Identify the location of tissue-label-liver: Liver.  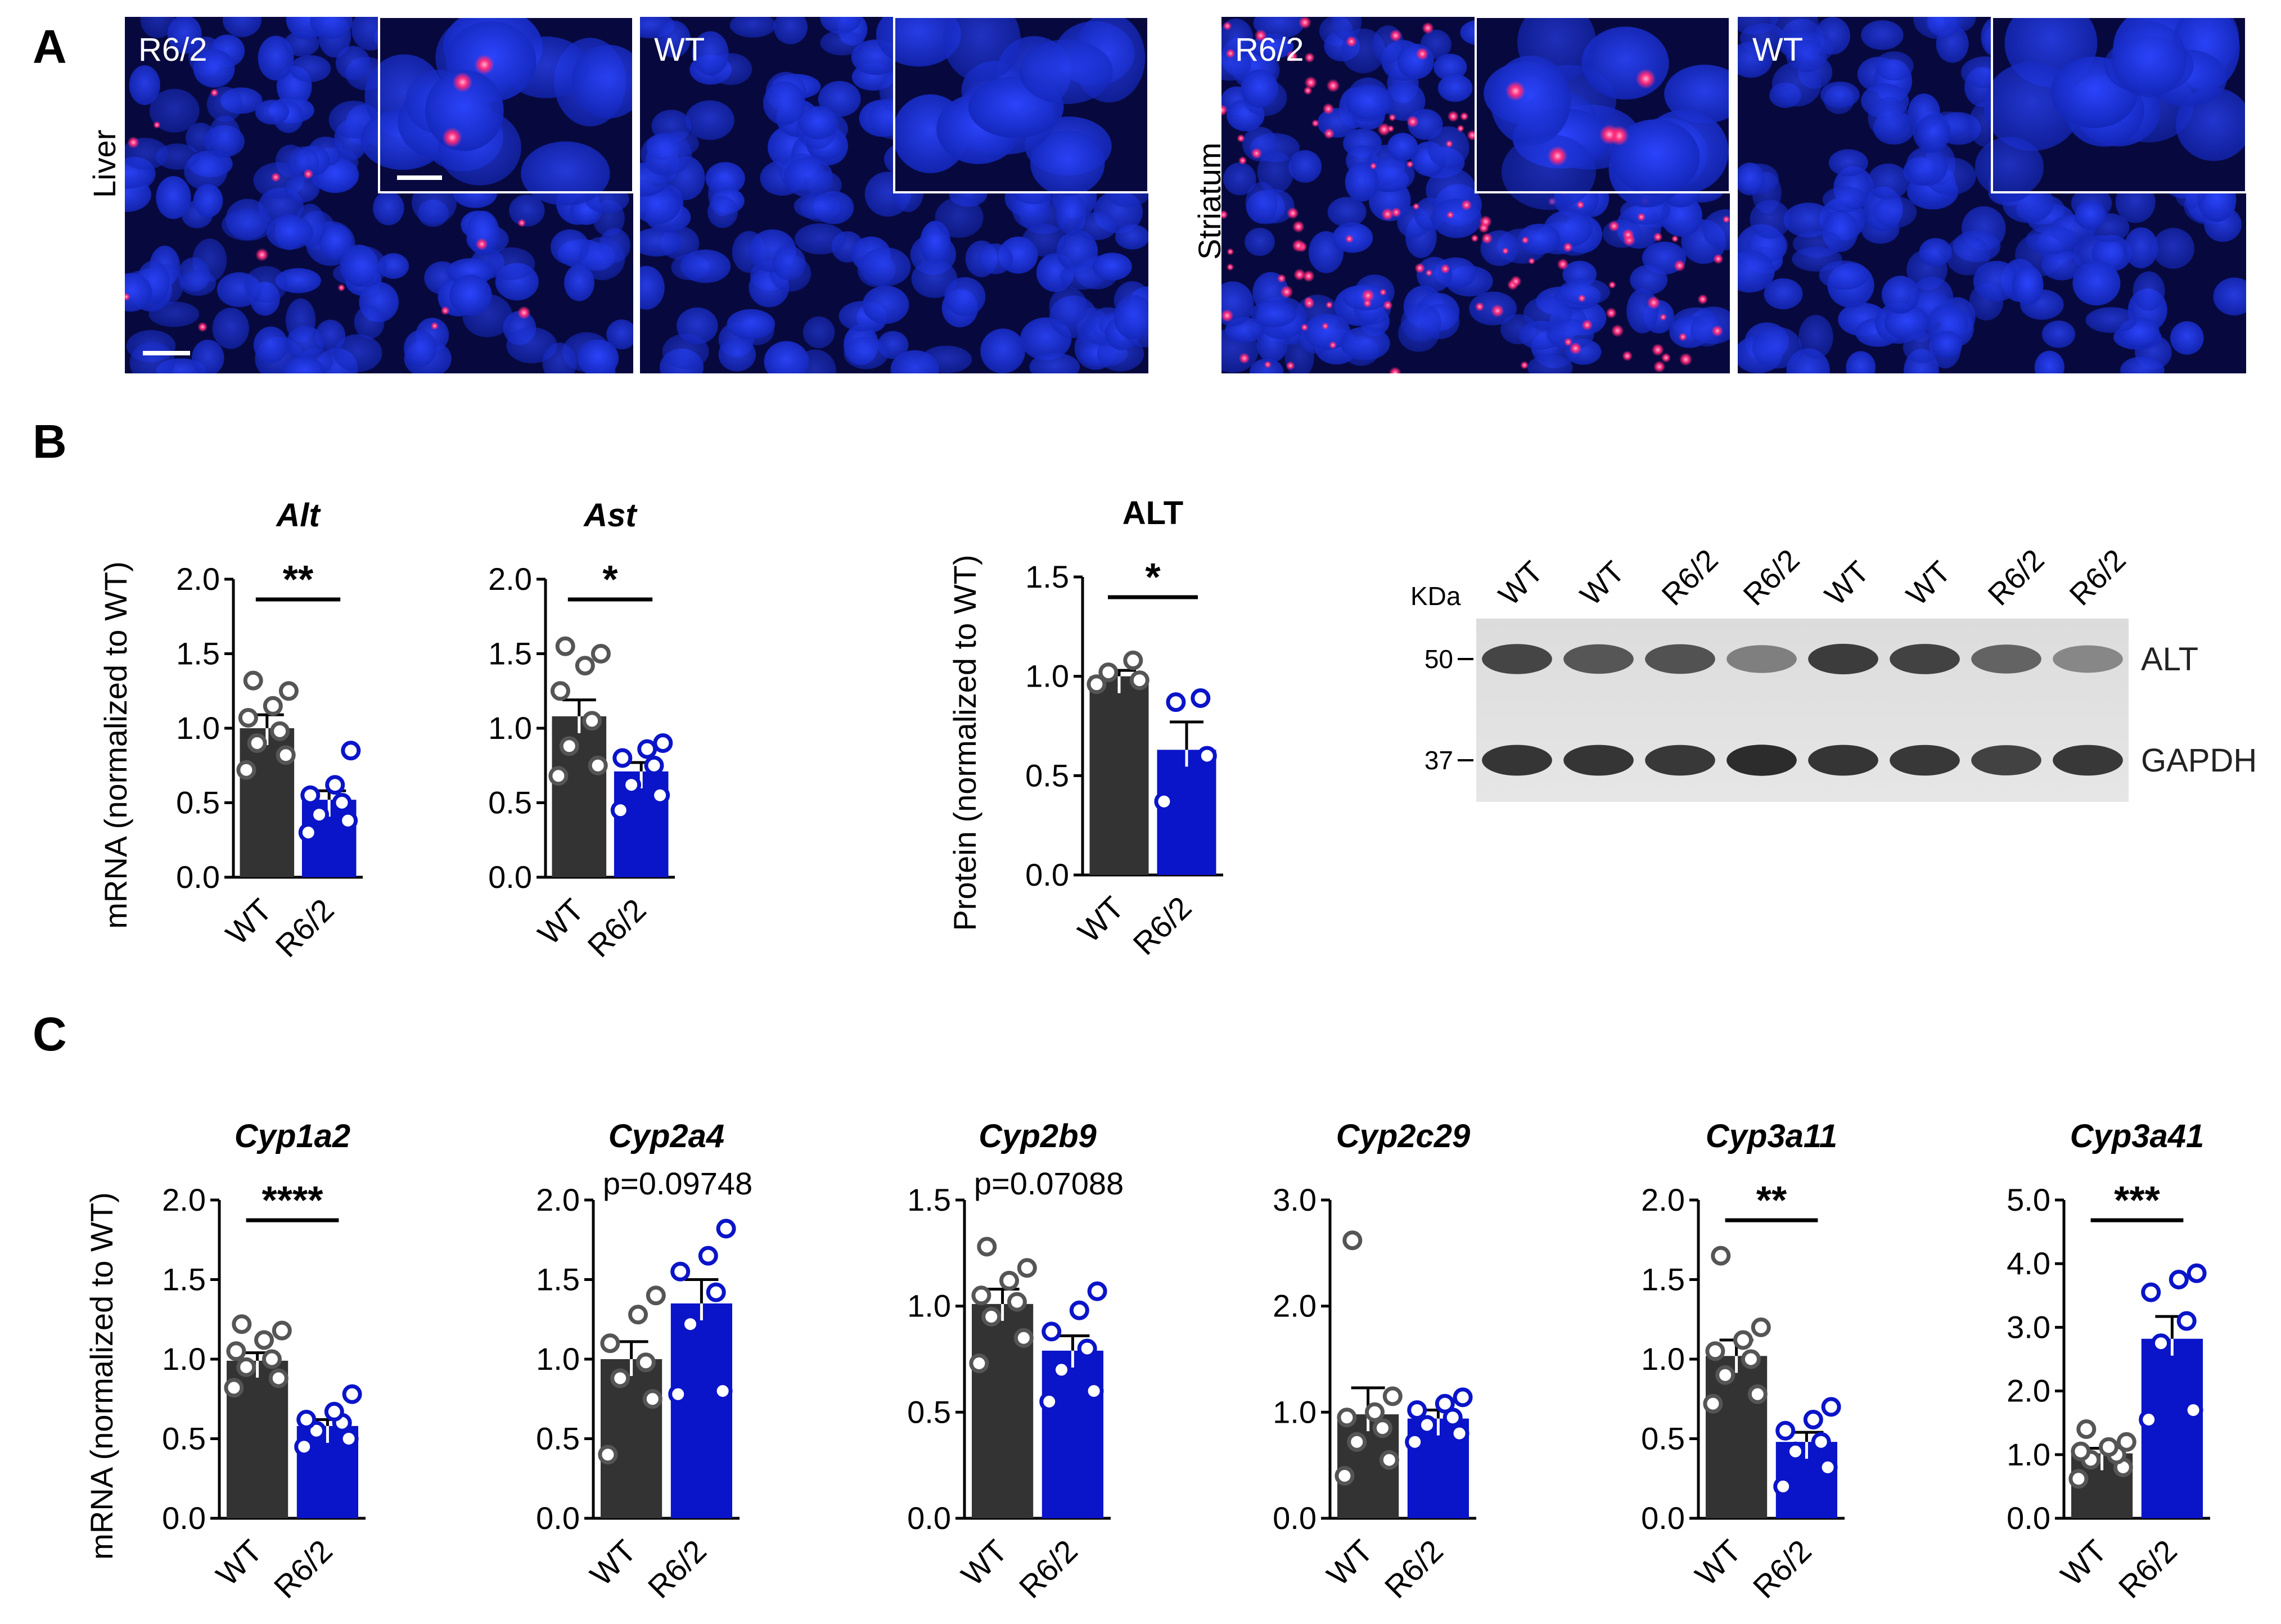
(104, 164).